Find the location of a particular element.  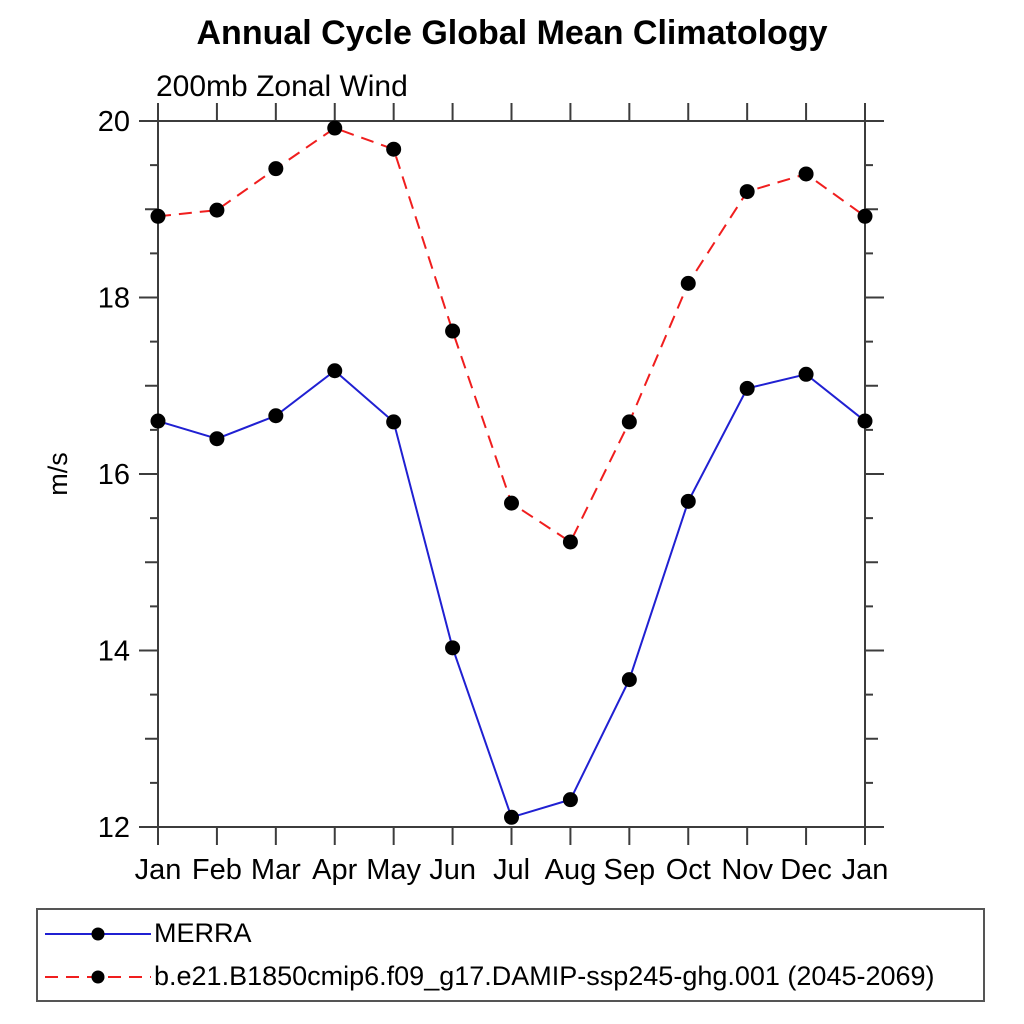

y-axis-tick-label: 12 is located at coordinates (114, 828).